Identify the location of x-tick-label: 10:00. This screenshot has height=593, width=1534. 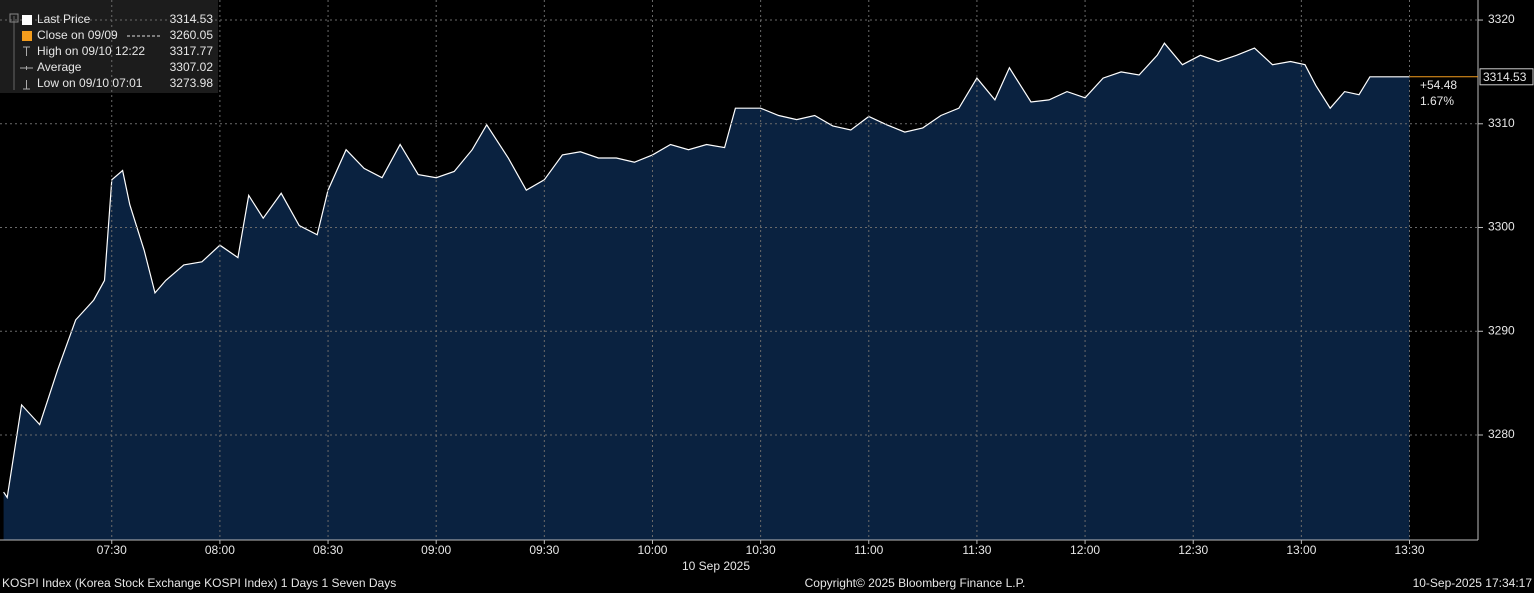
(652, 550).